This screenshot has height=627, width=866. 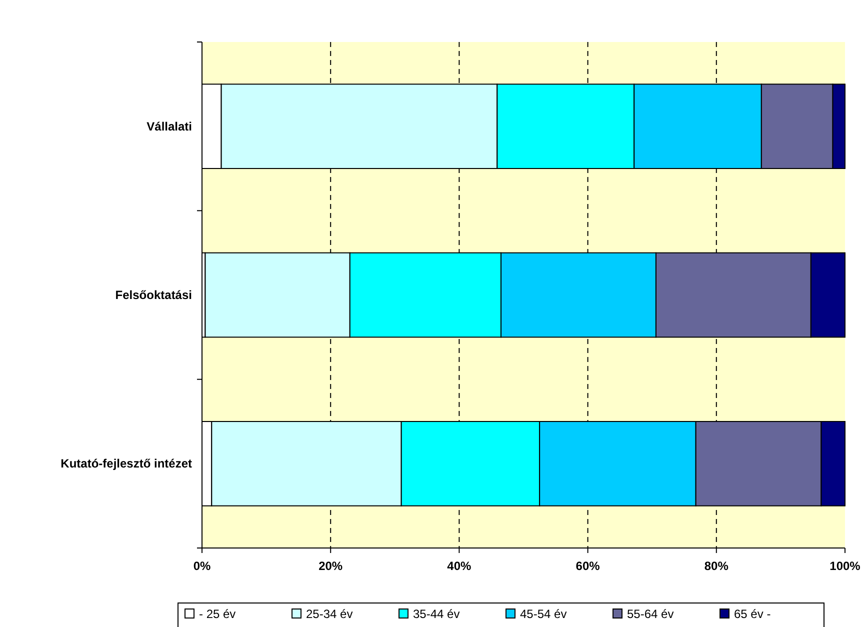 What do you see at coordinates (153, 295) in the screenshot?
I see `y-tick-label: Felsőoktatási` at bounding box center [153, 295].